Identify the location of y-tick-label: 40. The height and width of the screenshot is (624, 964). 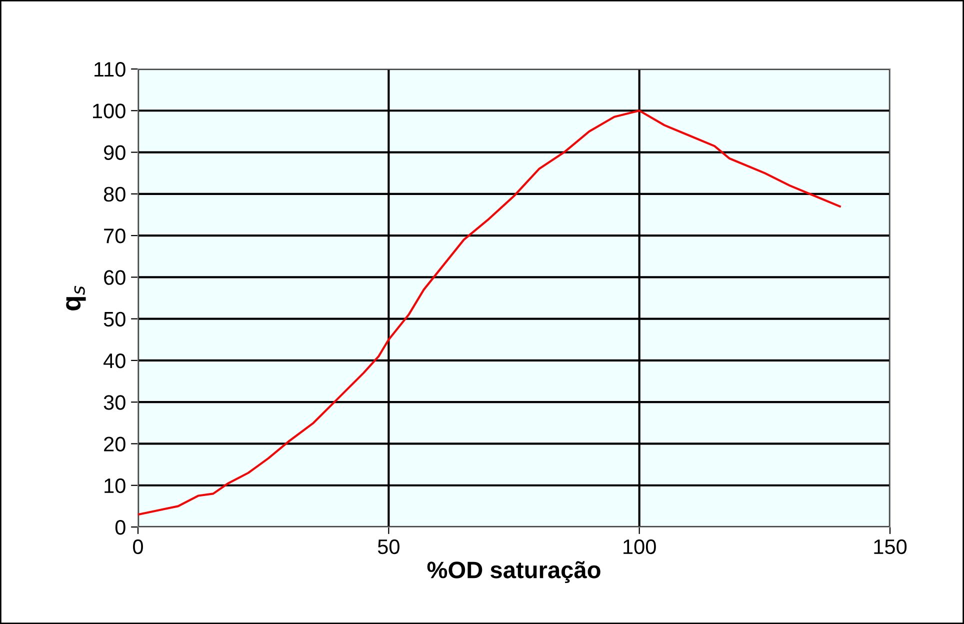
(115, 360).